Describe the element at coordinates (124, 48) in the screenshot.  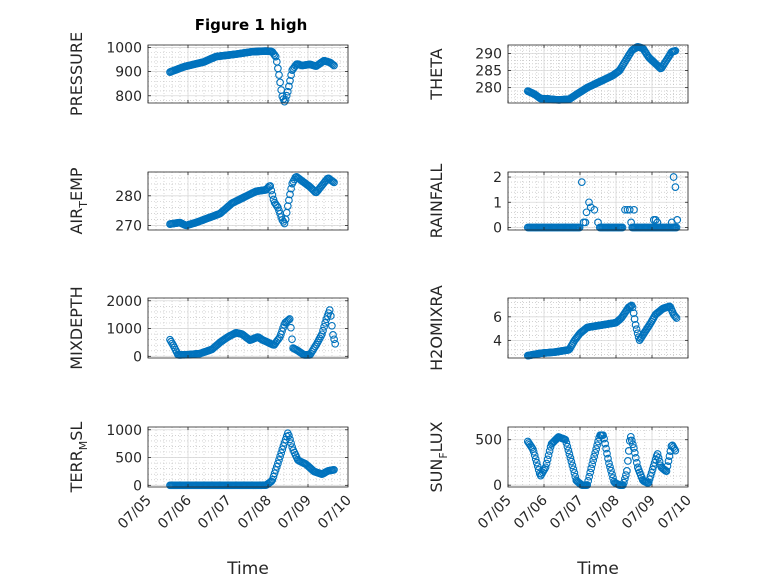
I see `y-tick-label: 1000` at that location.